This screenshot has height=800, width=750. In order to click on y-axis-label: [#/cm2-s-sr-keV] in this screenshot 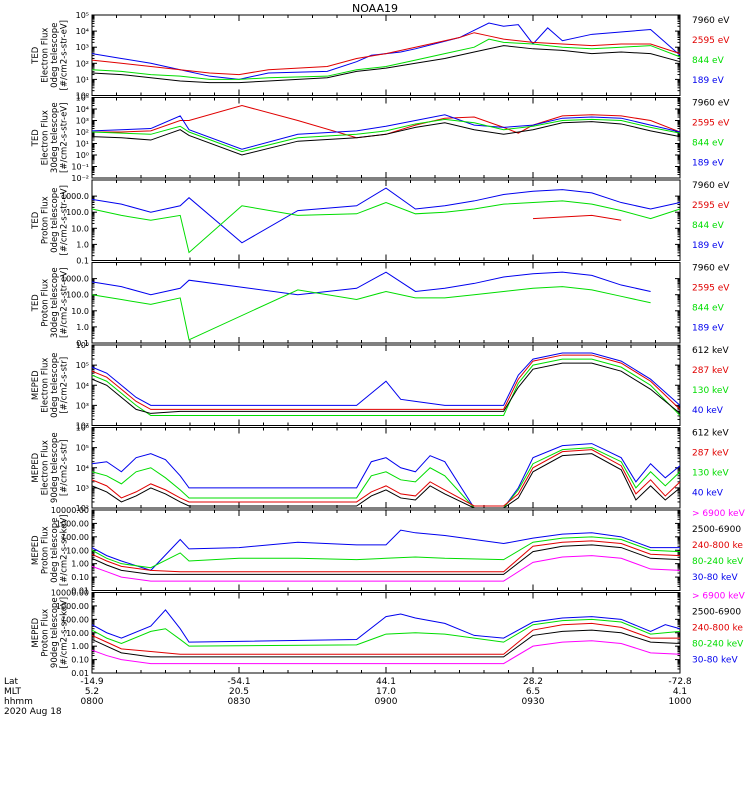, I will do `click(65, 550)`.